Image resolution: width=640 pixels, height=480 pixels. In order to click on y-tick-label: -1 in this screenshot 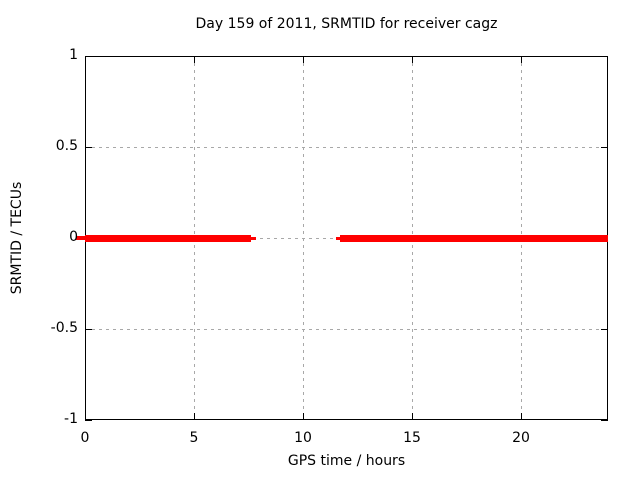, I will do `click(71, 419)`.